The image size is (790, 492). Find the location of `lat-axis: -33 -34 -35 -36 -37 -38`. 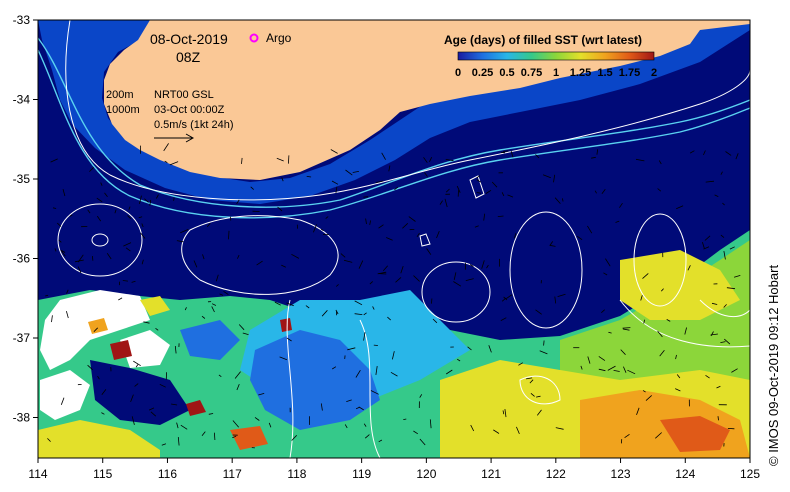

lat-axis: -33 -34 -35 -36 -37 -38 is located at coordinates (25, 219).